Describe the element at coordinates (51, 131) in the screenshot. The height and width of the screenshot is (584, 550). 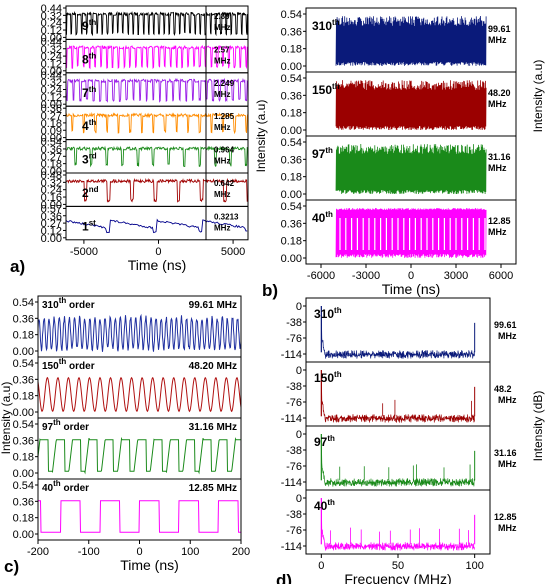
I see `ytick-label: 0.09` at that location.